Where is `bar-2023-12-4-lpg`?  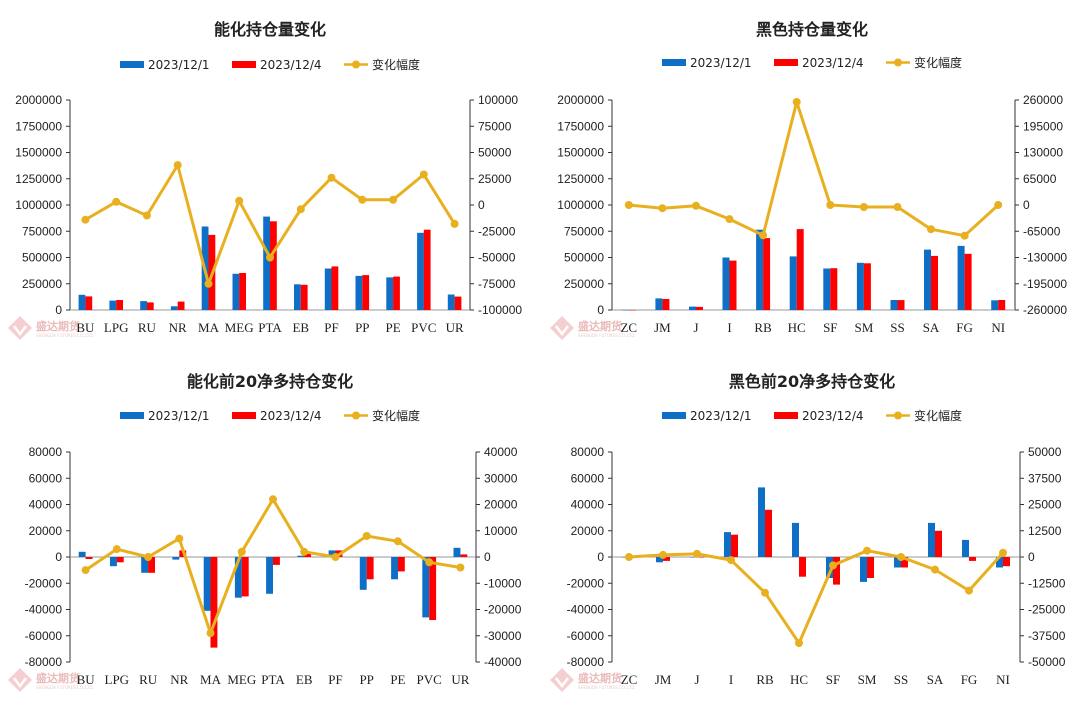 bar-2023-12-4-lpg is located at coordinates (120, 560).